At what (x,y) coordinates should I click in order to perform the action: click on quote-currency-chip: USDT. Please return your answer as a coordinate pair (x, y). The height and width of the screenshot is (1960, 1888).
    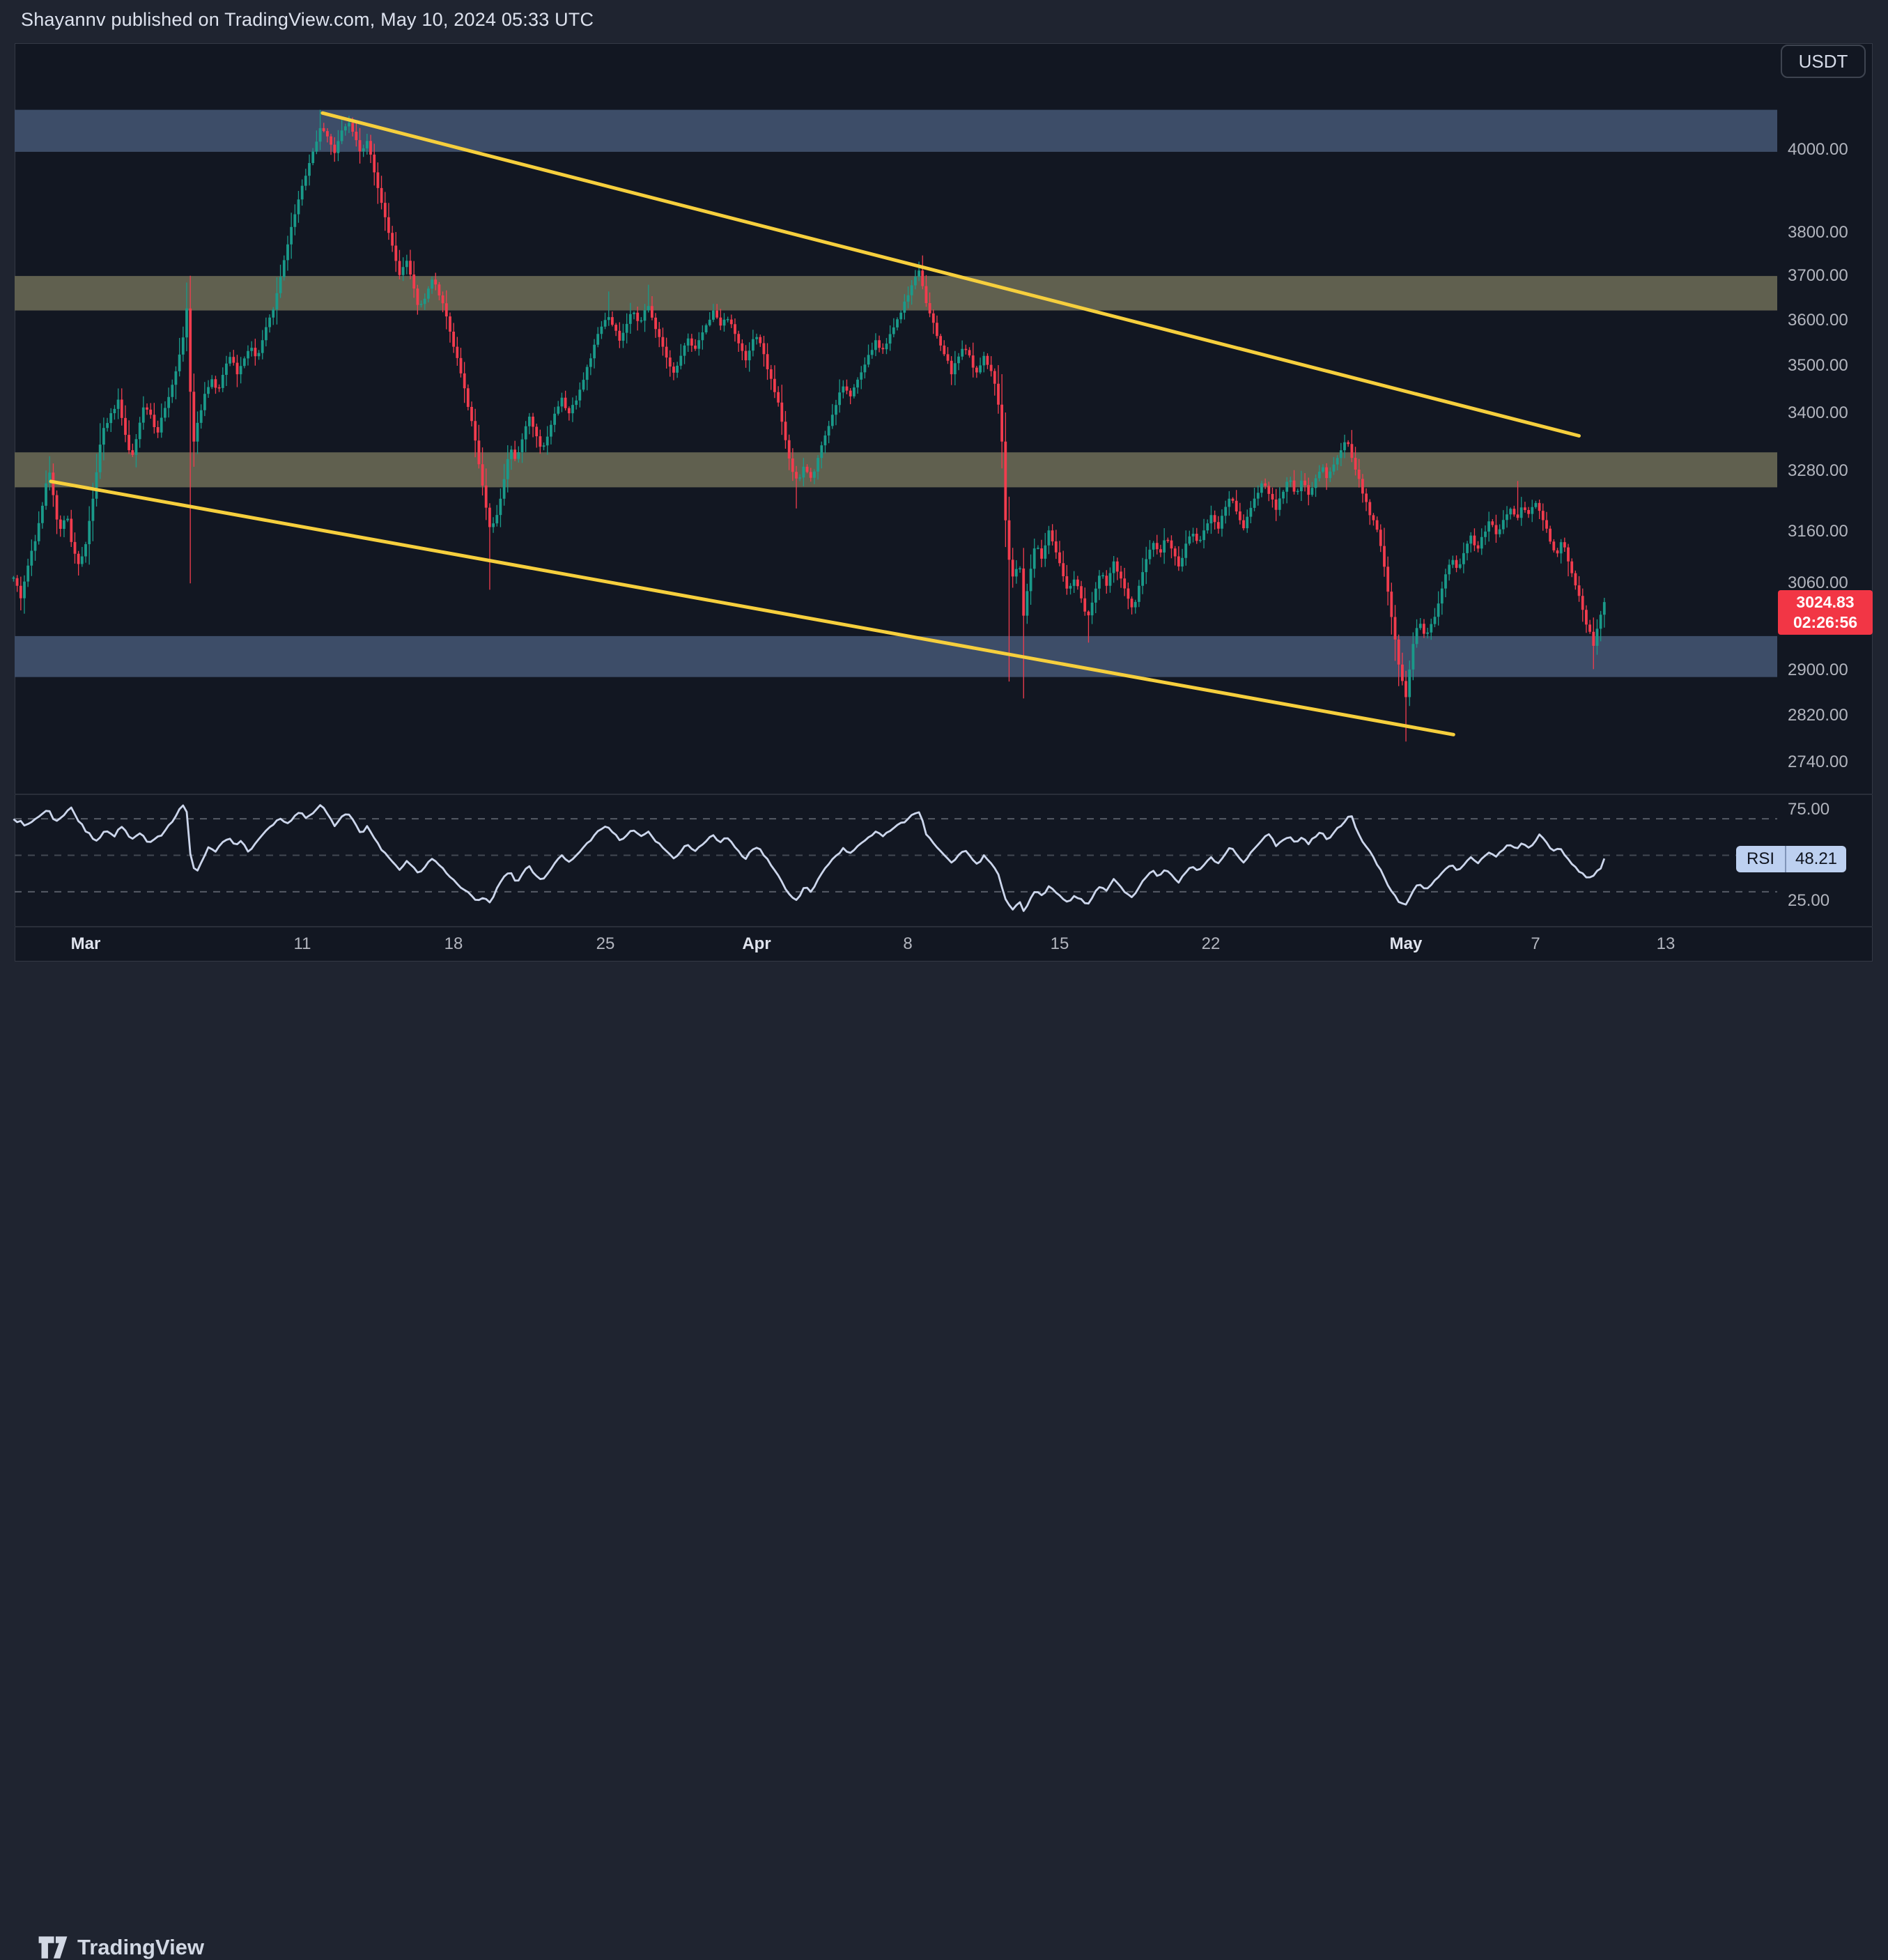
    Looking at the image, I should click on (1823, 61).